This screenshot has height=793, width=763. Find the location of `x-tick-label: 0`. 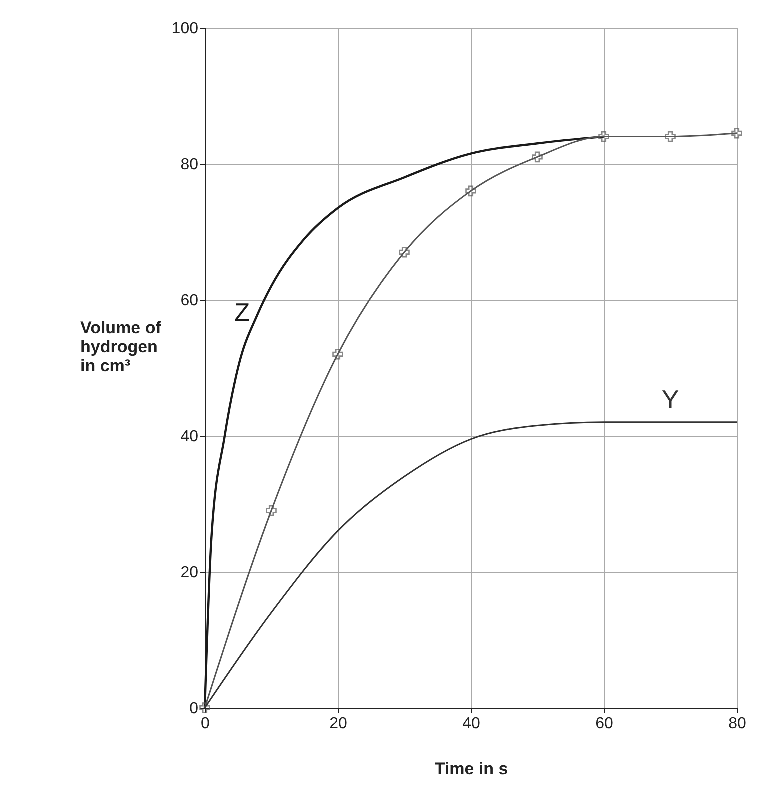

x-tick-label: 0 is located at coordinates (205, 724).